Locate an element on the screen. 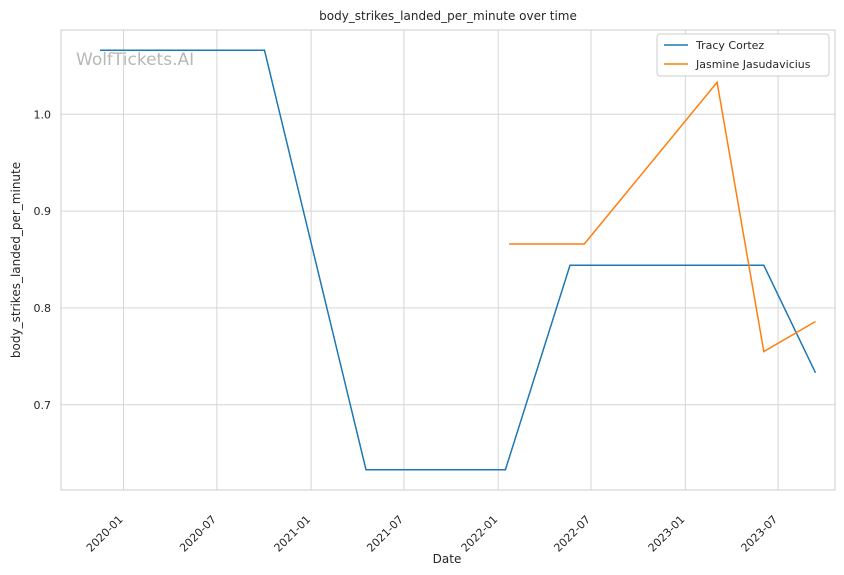 This screenshot has width=844, height=575. legend: Tracy Cortez Jasmine Jasudavicius is located at coordinates (743, 55).